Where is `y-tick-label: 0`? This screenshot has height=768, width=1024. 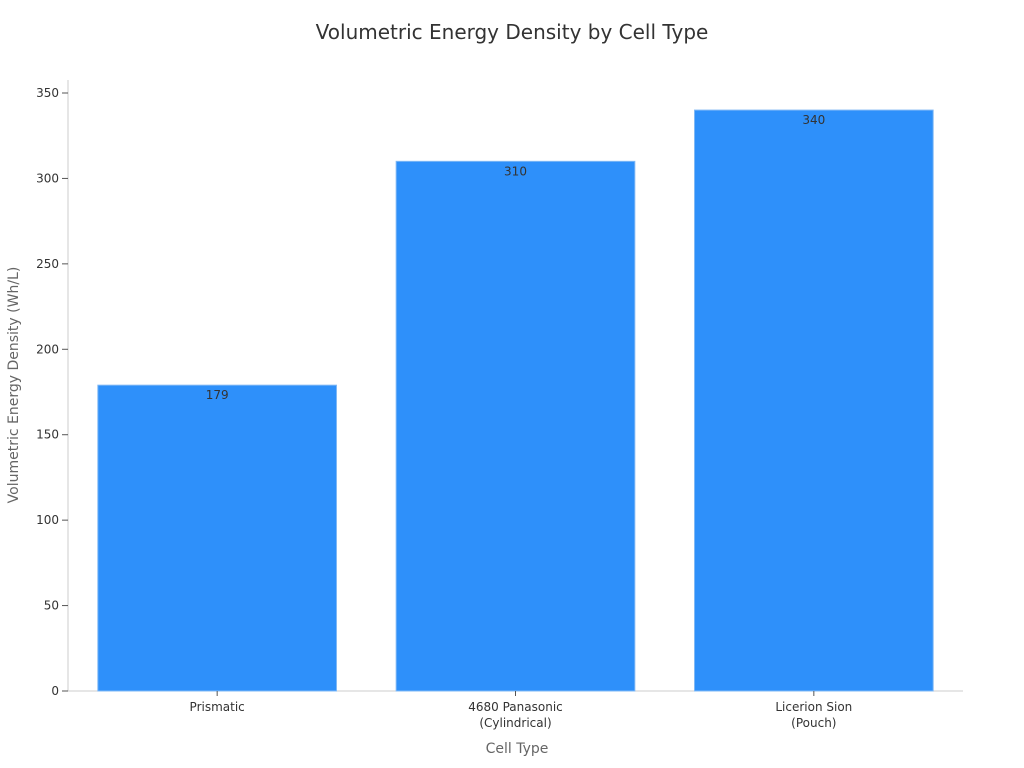
y-tick-label: 0 is located at coordinates (55, 691).